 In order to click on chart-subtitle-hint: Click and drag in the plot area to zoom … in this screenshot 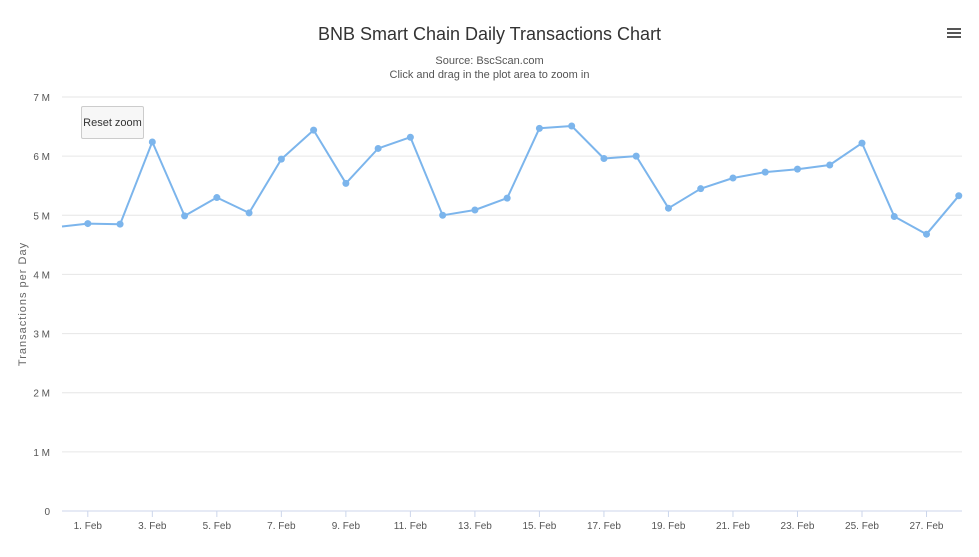, I will do `click(489, 75)`.